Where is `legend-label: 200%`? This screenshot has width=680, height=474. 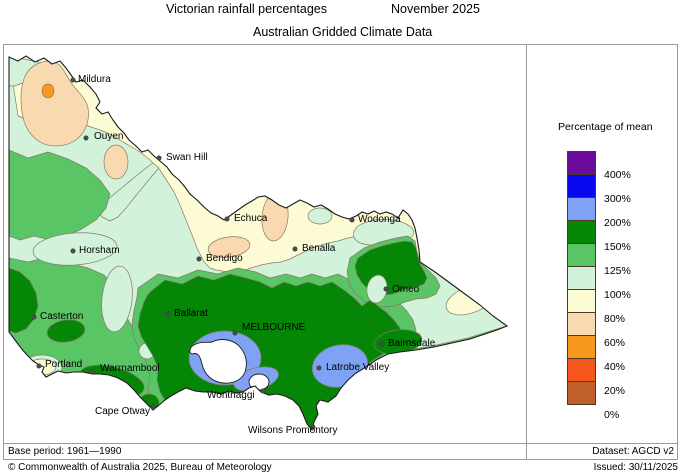 legend-label: 200% is located at coordinates (617, 223).